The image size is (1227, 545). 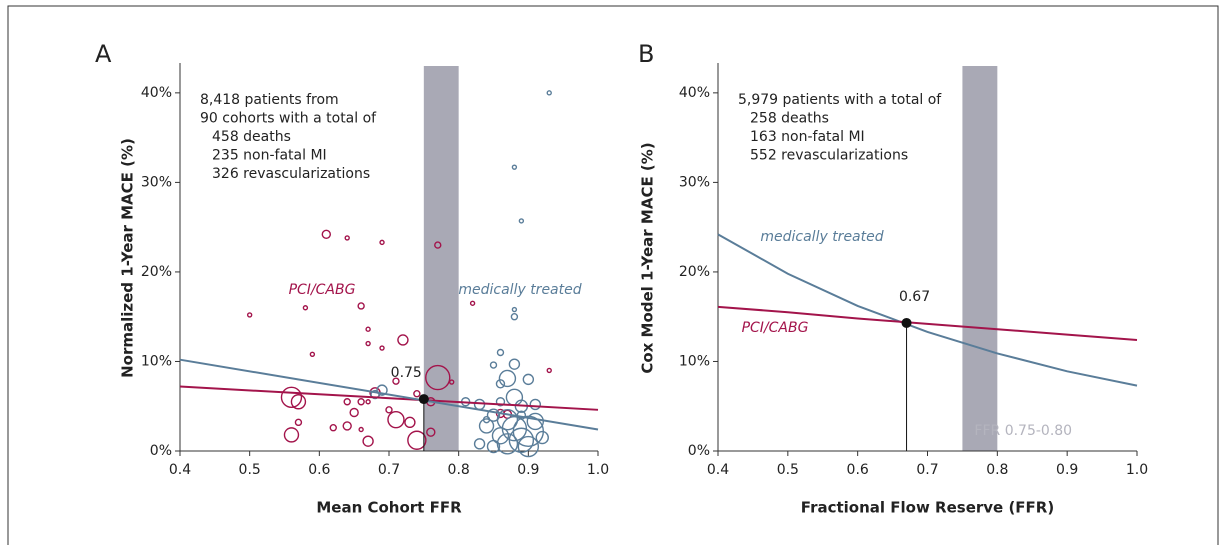 What do you see at coordinates (789, 119) in the screenshot?
I see `note-item: 258 deaths` at bounding box center [789, 119].